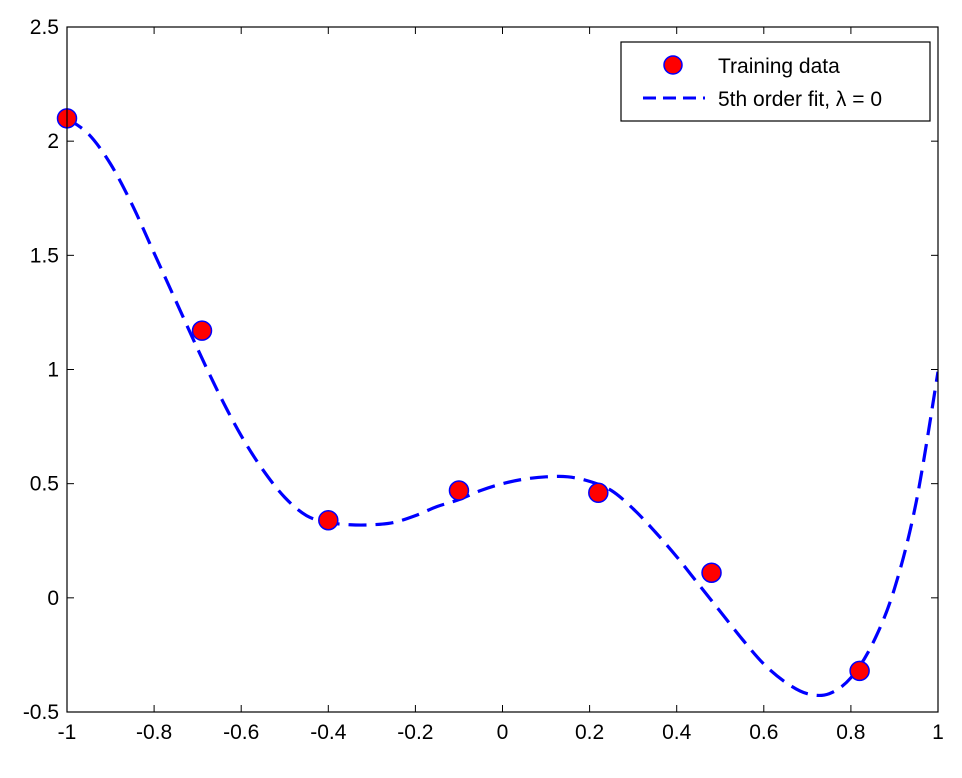 The image size is (962, 778). Describe the element at coordinates (44, 484) in the screenshot. I see `y-tick-label: 0.5` at that location.